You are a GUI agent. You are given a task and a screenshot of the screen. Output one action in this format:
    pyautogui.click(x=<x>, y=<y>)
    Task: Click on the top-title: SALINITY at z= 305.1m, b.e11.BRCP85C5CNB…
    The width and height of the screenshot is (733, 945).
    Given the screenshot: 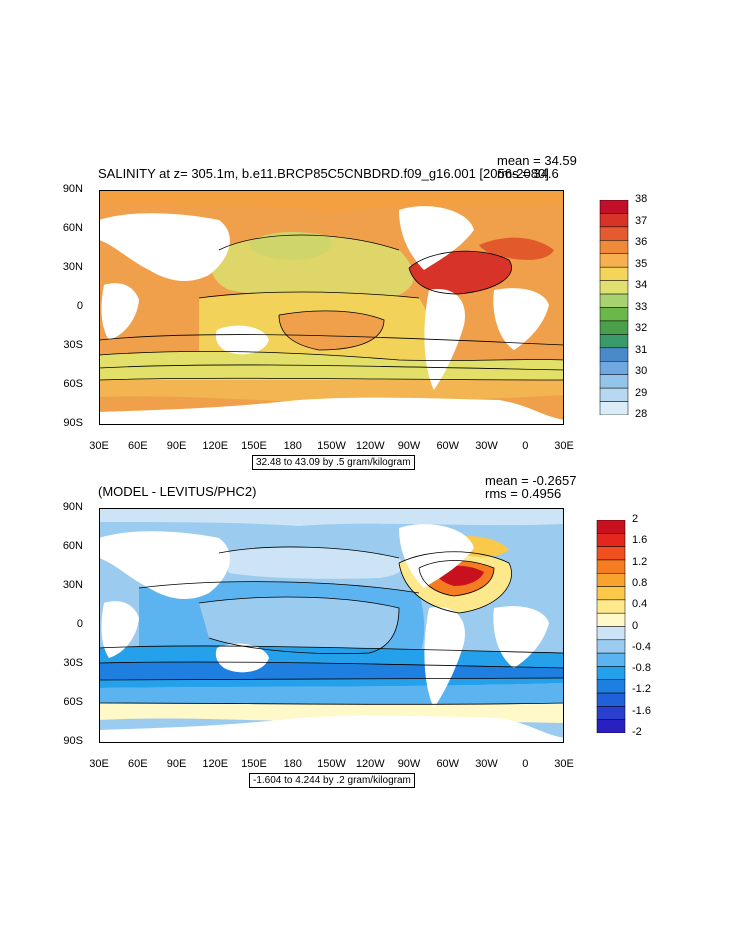 What is the action you would take?
    pyautogui.click(x=323, y=173)
    